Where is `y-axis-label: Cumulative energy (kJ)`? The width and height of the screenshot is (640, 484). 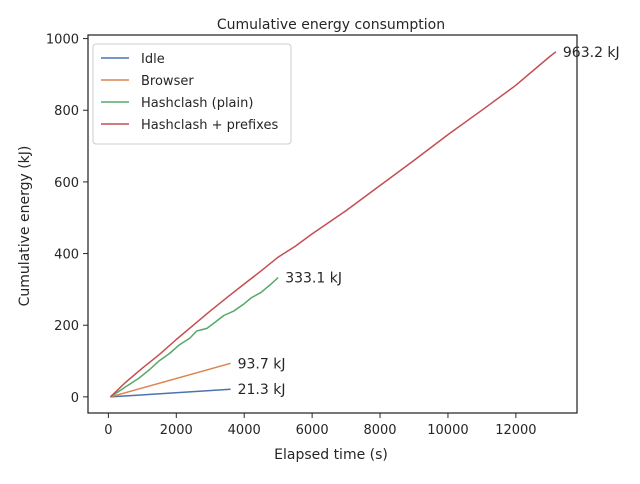
y-axis-label: Cumulative energy (kJ) is located at coordinates (25, 226).